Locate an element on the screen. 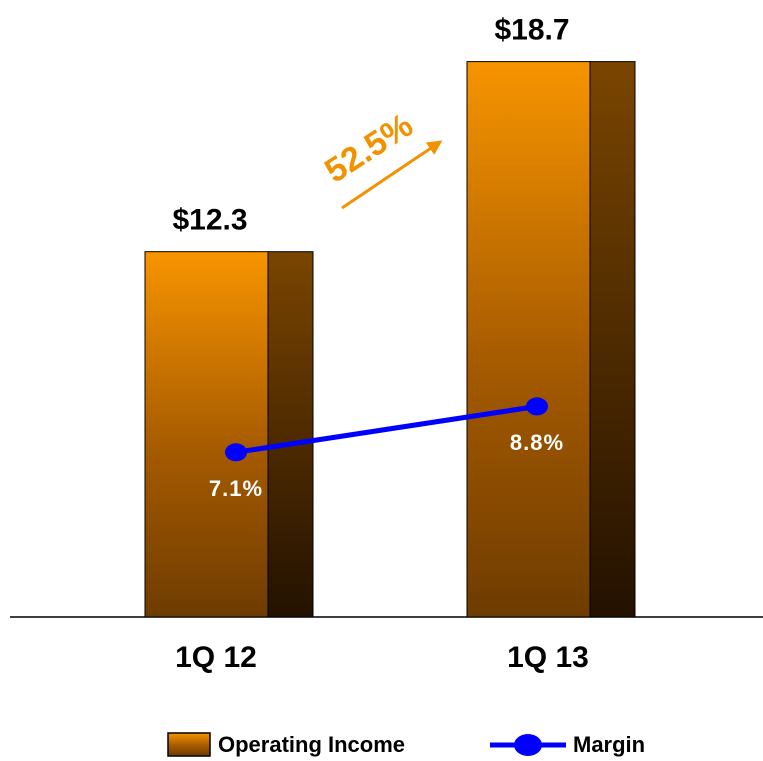 The image size is (763, 761). bar-value-label: $12.3 is located at coordinates (209, 220).